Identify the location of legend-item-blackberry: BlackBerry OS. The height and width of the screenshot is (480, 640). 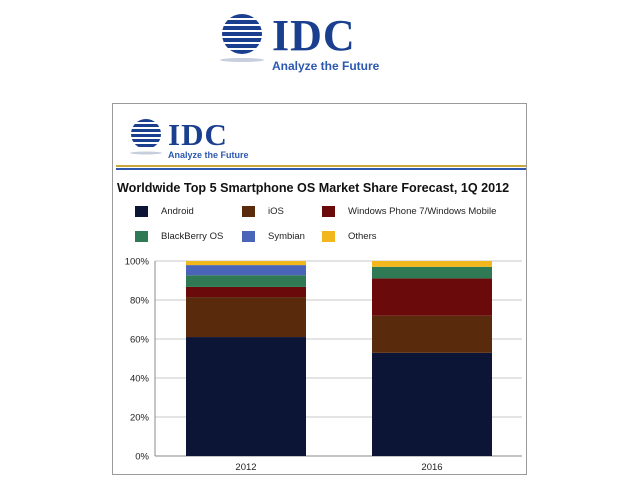
(179, 236).